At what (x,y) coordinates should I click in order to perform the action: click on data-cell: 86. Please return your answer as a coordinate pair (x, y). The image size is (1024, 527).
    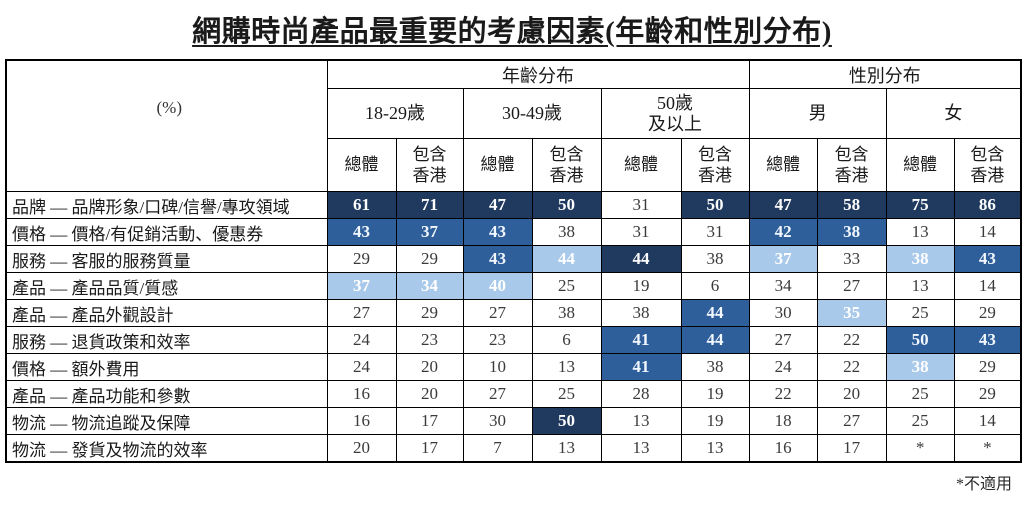
    Looking at the image, I should click on (987, 205).